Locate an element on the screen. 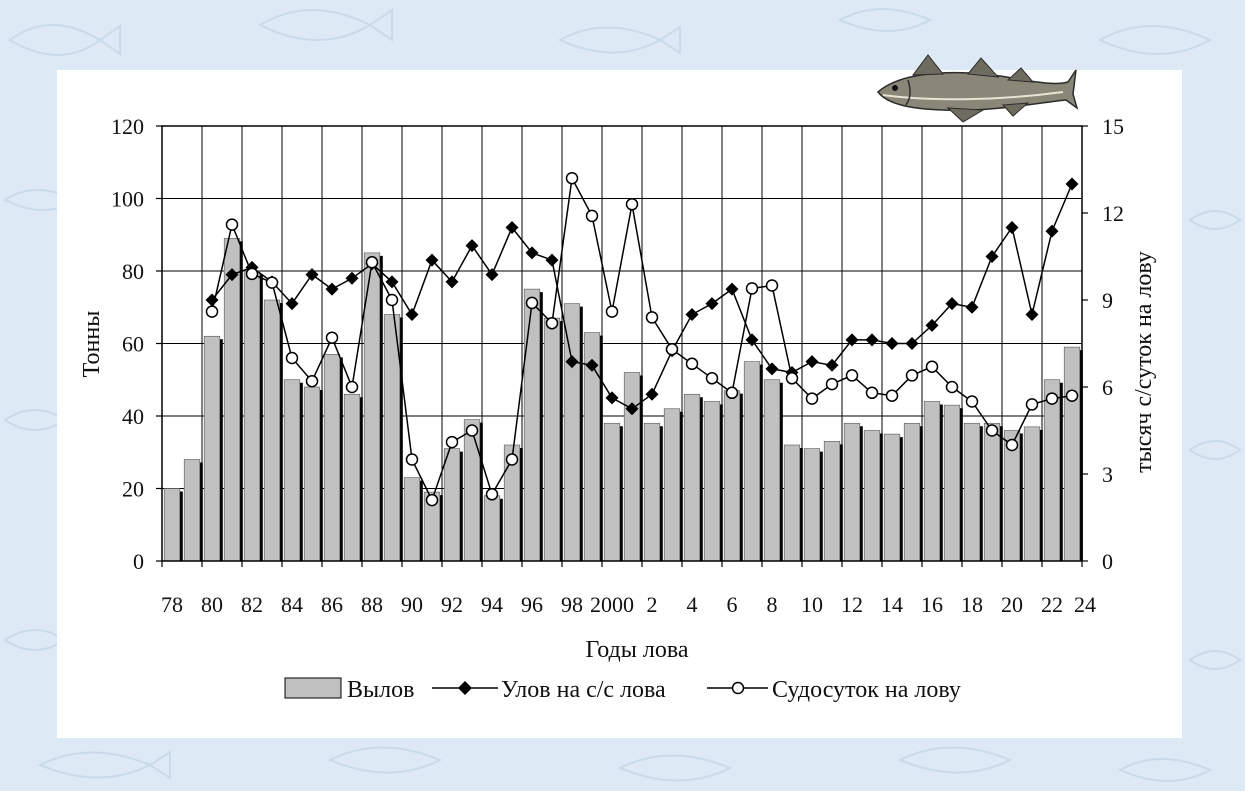 This screenshot has width=1245, height=791. legend-marker-sudosutok is located at coordinates (738, 688).